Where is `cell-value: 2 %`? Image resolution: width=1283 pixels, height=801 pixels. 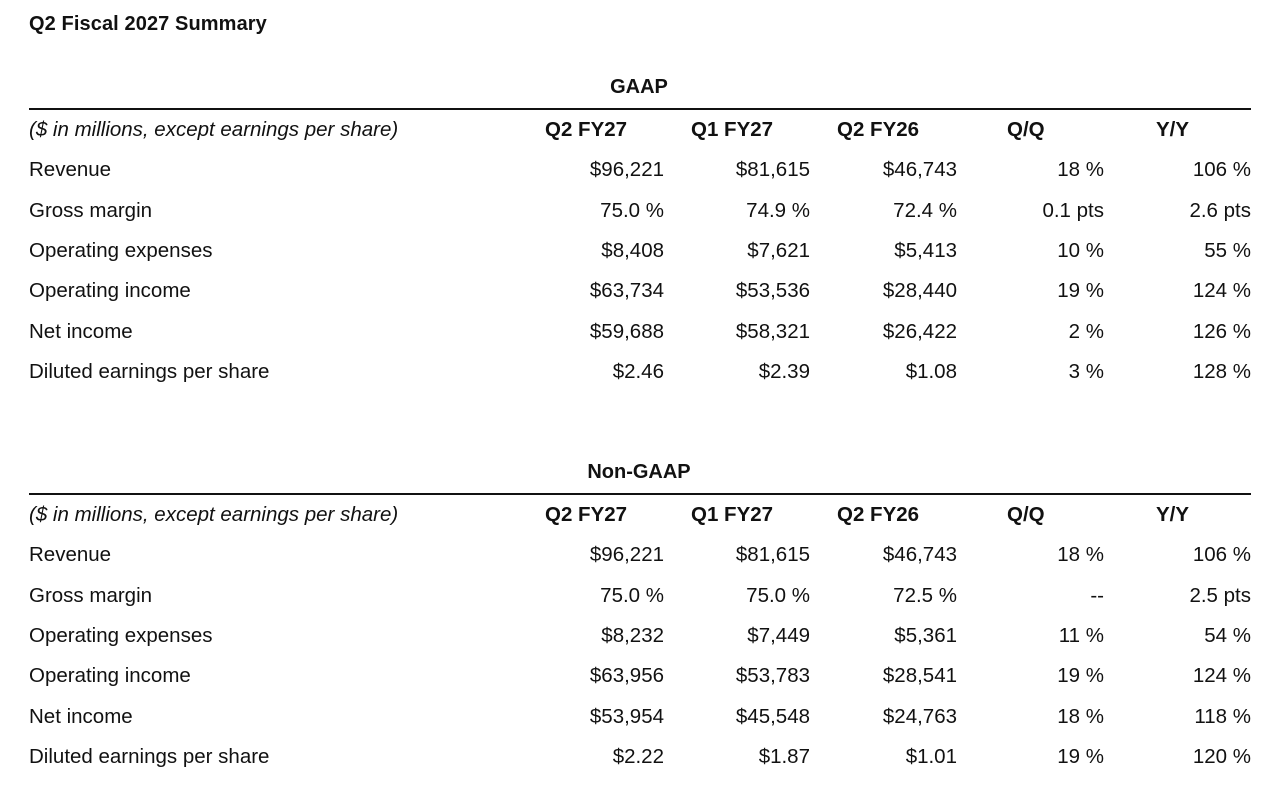
cell-value: 2 % is located at coordinates (1086, 331).